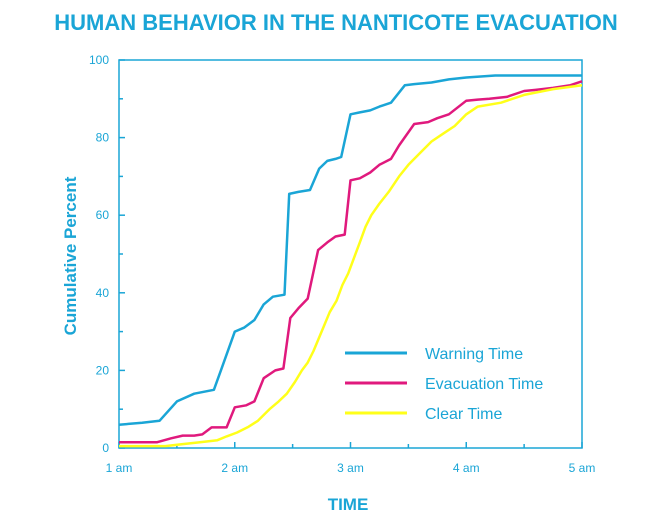  Describe the element at coordinates (99, 60) in the screenshot. I see `y-tick-label: 100` at that location.